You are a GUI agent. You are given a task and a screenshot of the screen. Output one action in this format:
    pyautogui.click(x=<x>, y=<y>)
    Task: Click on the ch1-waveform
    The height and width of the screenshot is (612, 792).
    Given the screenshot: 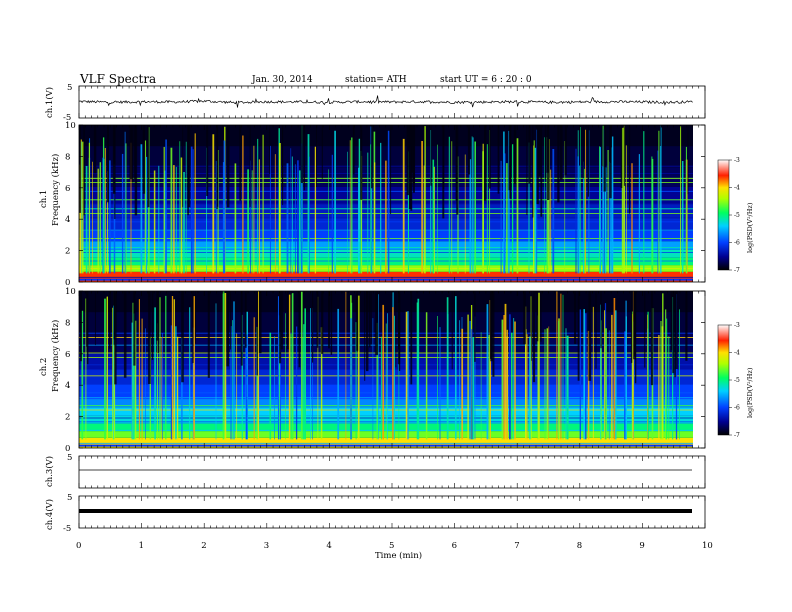 What is the action you would take?
    pyautogui.click(x=385, y=101)
    